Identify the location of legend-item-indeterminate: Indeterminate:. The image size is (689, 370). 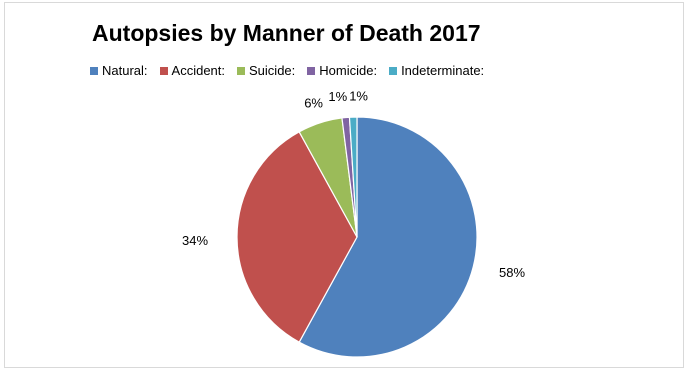
(436, 70).